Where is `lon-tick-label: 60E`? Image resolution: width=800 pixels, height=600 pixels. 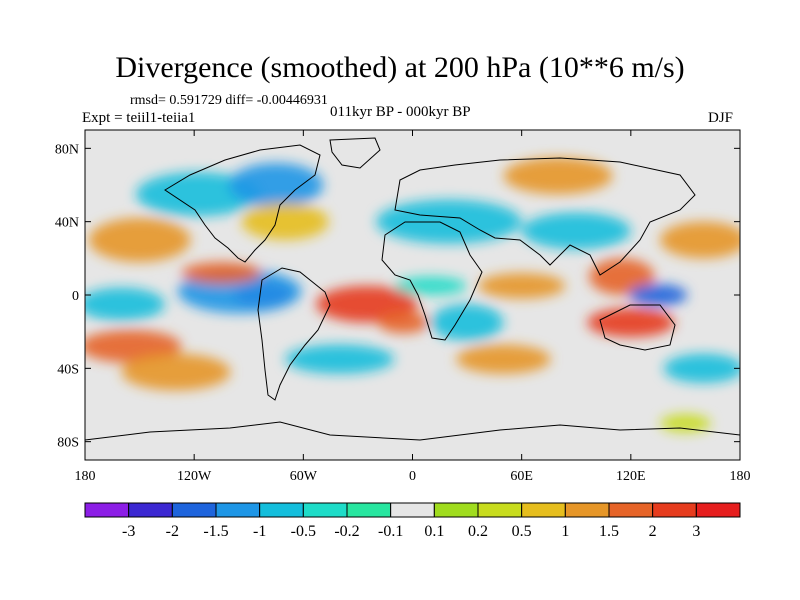
lon-tick-label: 60E is located at coordinates (521, 476).